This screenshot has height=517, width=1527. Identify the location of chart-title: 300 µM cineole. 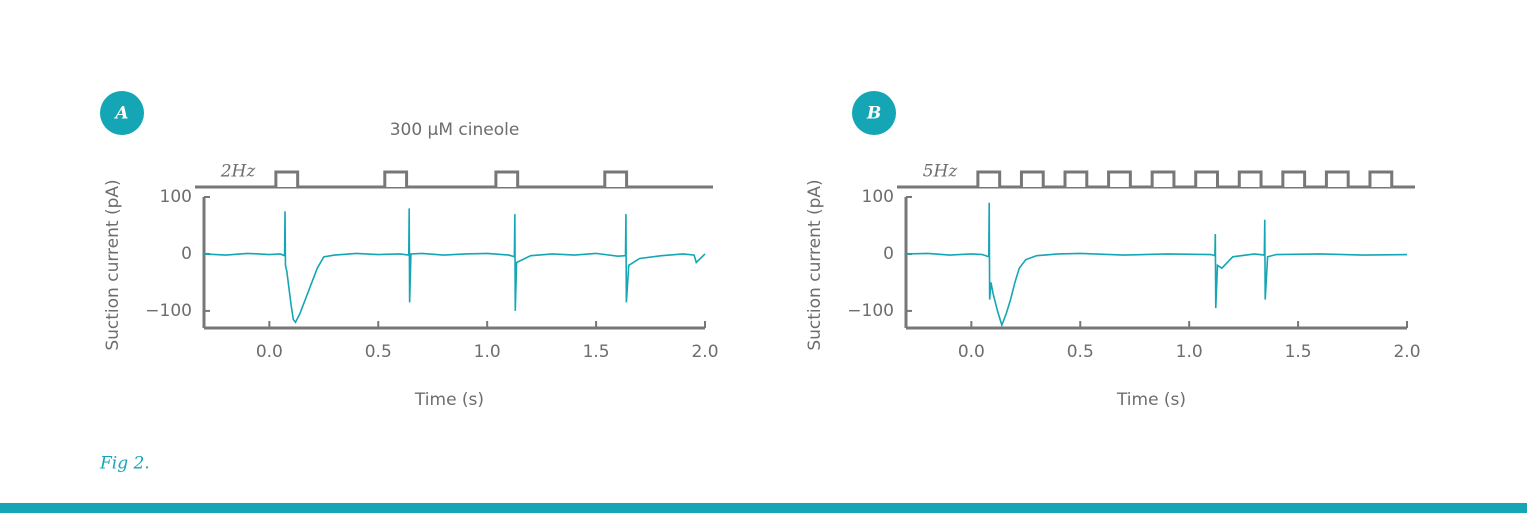
(455, 130).